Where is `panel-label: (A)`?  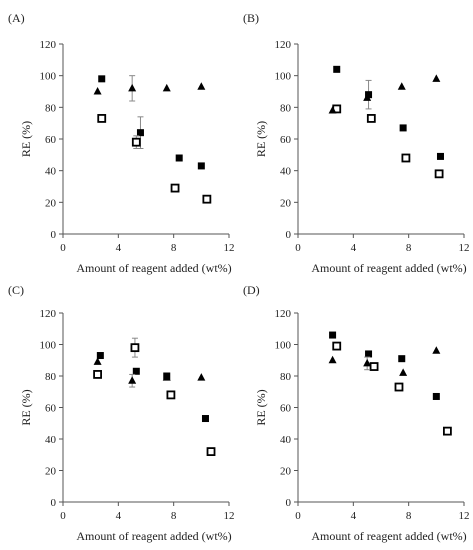 panel-label: (A) is located at coordinates (16, 18).